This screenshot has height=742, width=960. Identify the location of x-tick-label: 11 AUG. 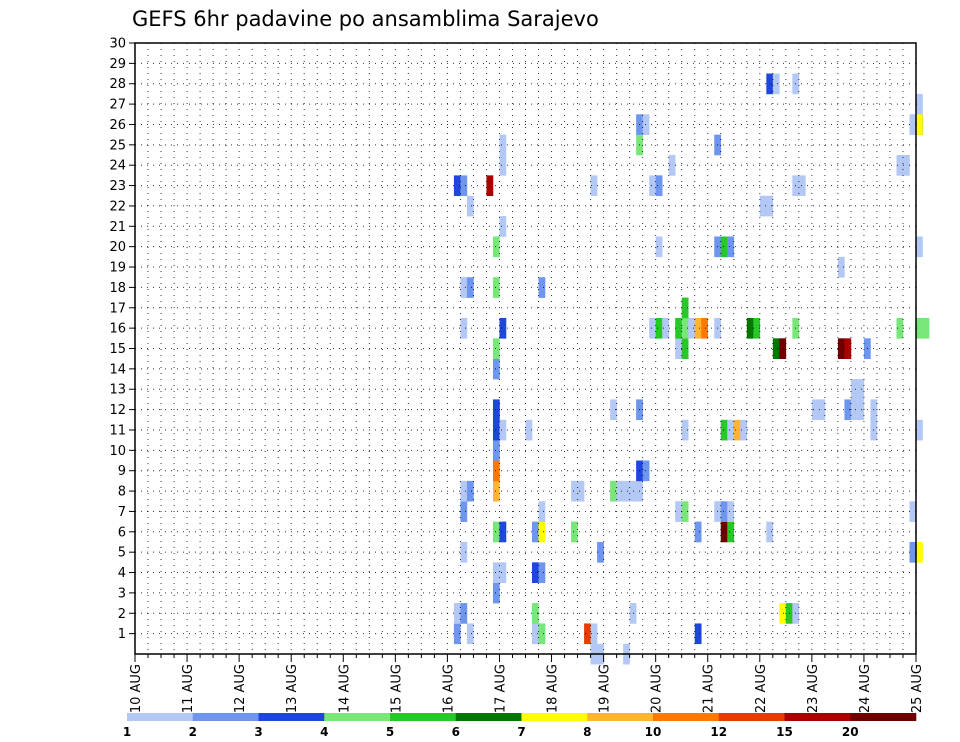
(188, 688).